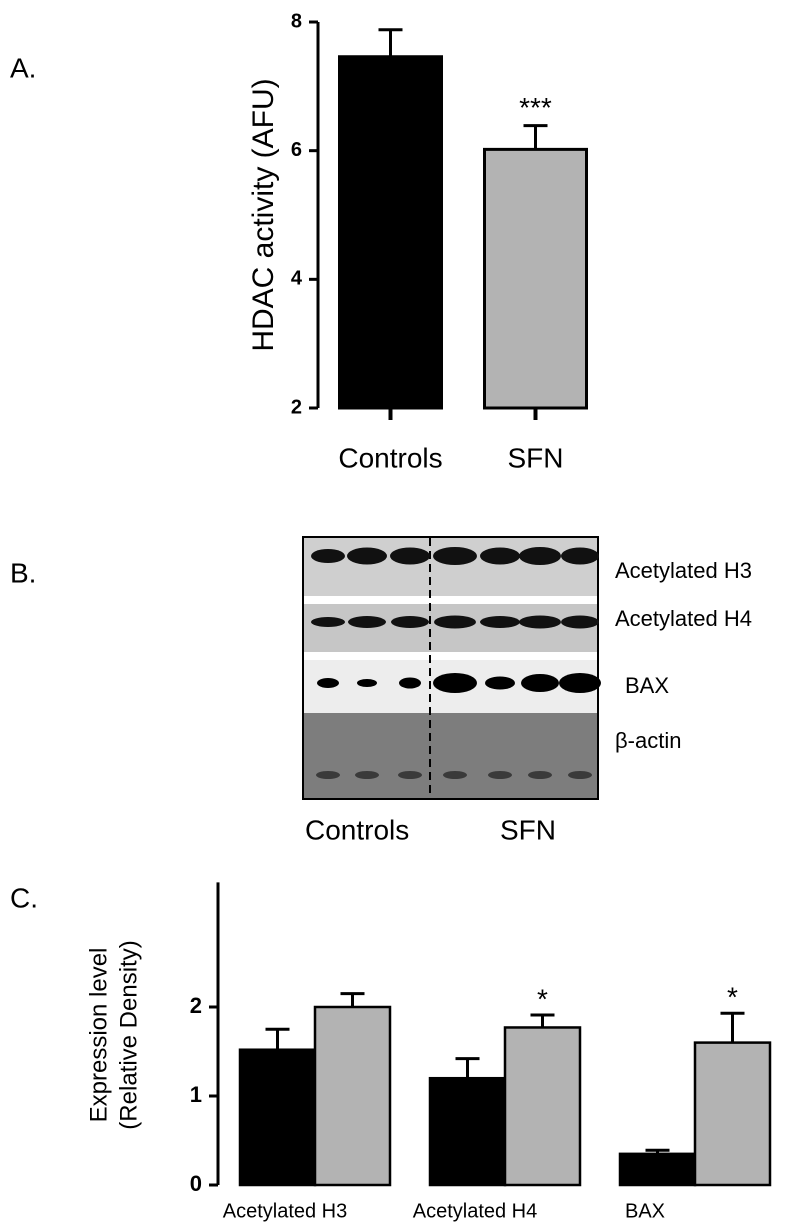 This screenshot has height=1232, width=800. Describe the element at coordinates (357, 829) in the screenshot. I see `group-label: Controls` at that location.